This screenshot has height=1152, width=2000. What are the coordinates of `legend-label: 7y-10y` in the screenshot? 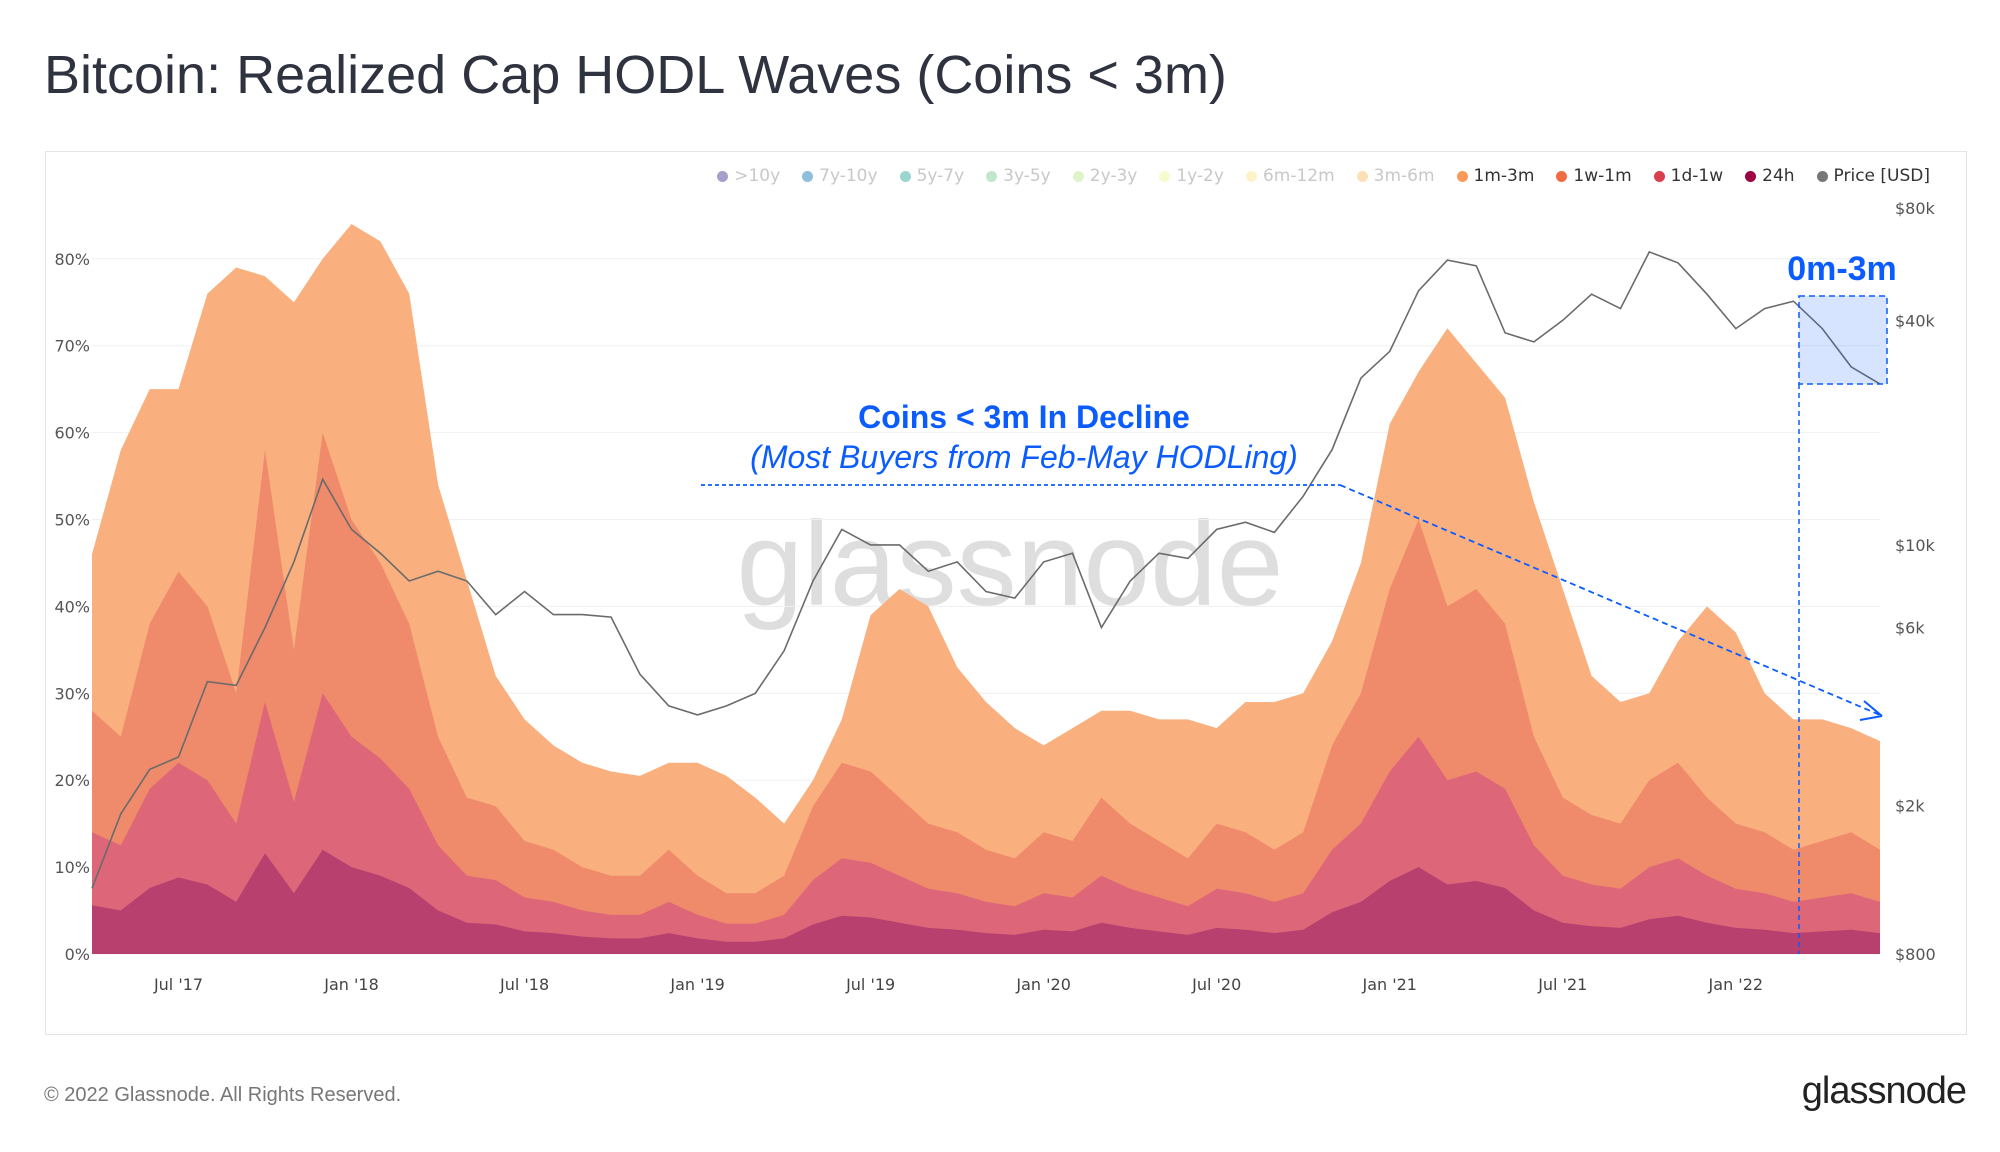 It's located at (848, 176).